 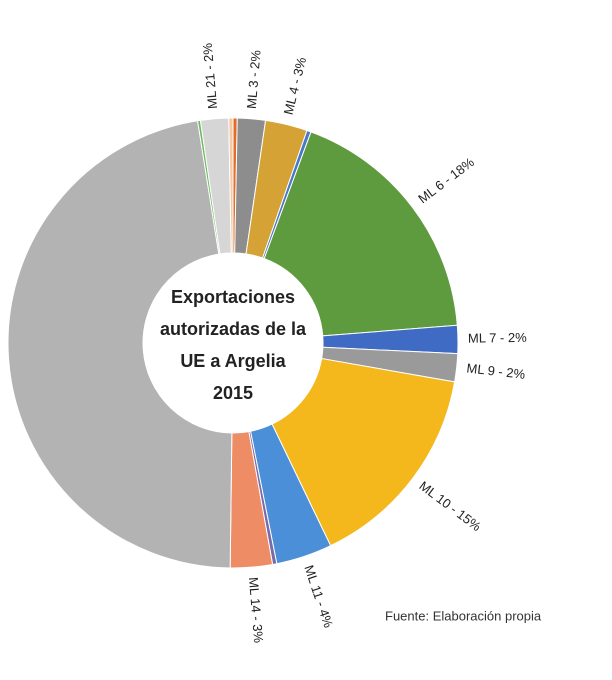 What do you see at coordinates (463, 615) in the screenshot?
I see `source-note: Fuente: Elaboración propia` at bounding box center [463, 615].